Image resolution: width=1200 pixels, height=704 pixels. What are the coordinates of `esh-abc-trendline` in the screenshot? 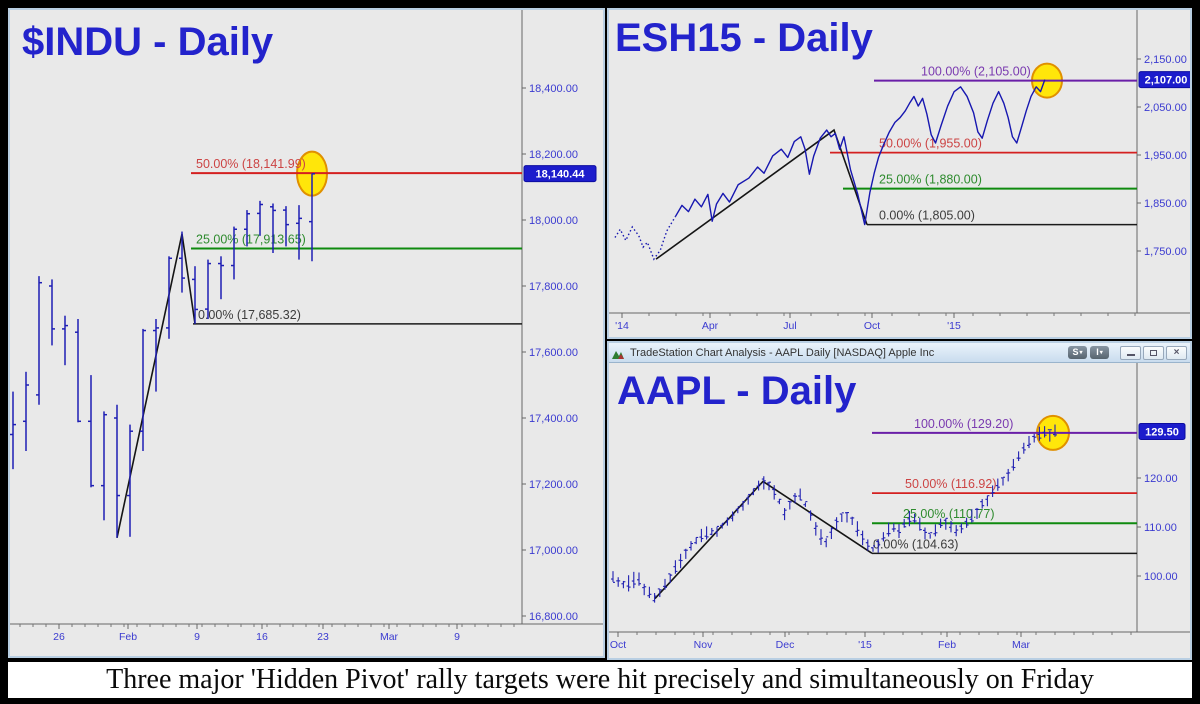 It's located at (761, 194).